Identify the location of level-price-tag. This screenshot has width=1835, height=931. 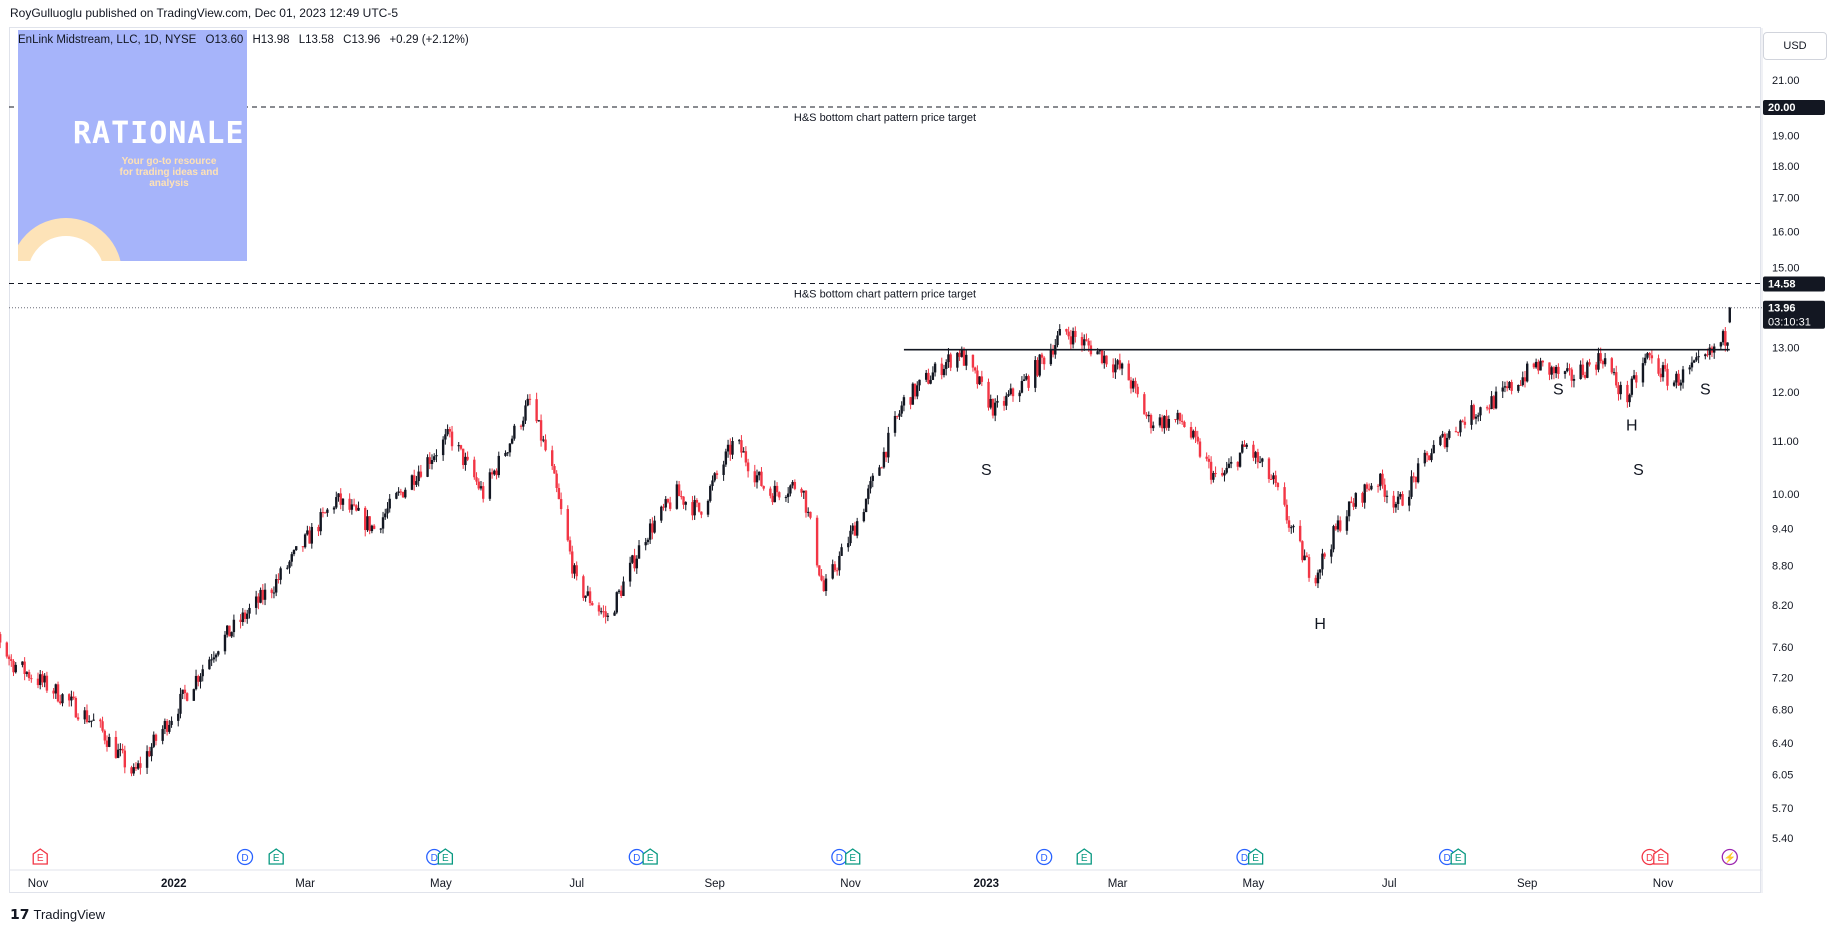
(1794, 284).